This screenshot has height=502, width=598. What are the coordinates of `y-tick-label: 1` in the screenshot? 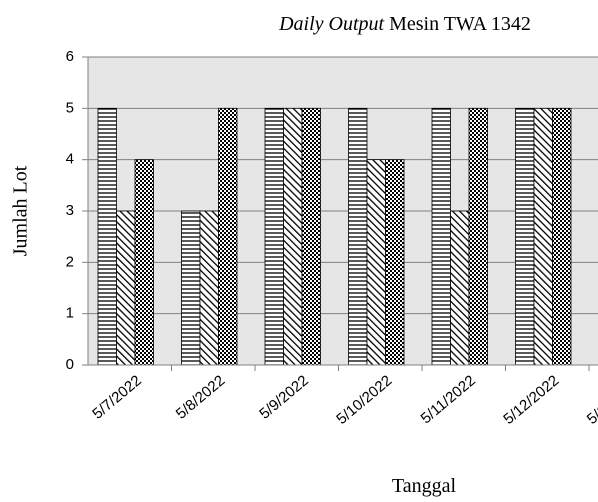 It's located at (70, 313).